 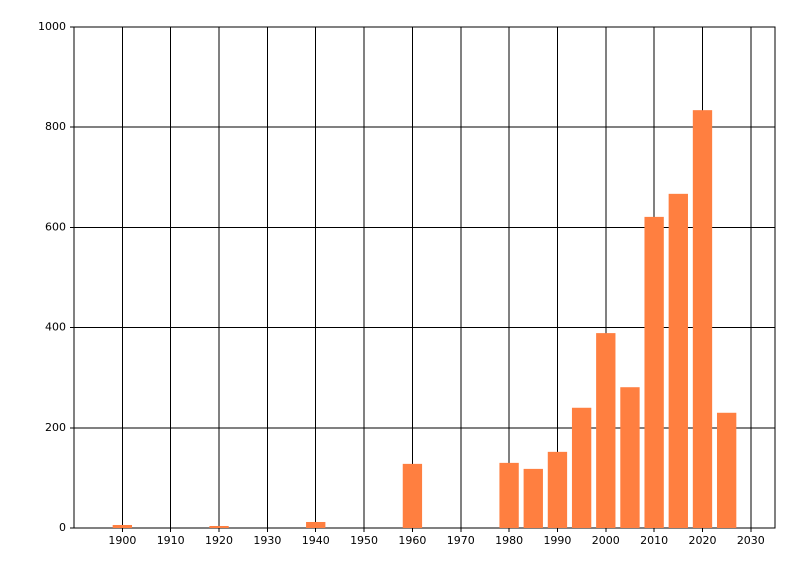 I want to click on x-tick-label: 1940, so click(x=316, y=540).